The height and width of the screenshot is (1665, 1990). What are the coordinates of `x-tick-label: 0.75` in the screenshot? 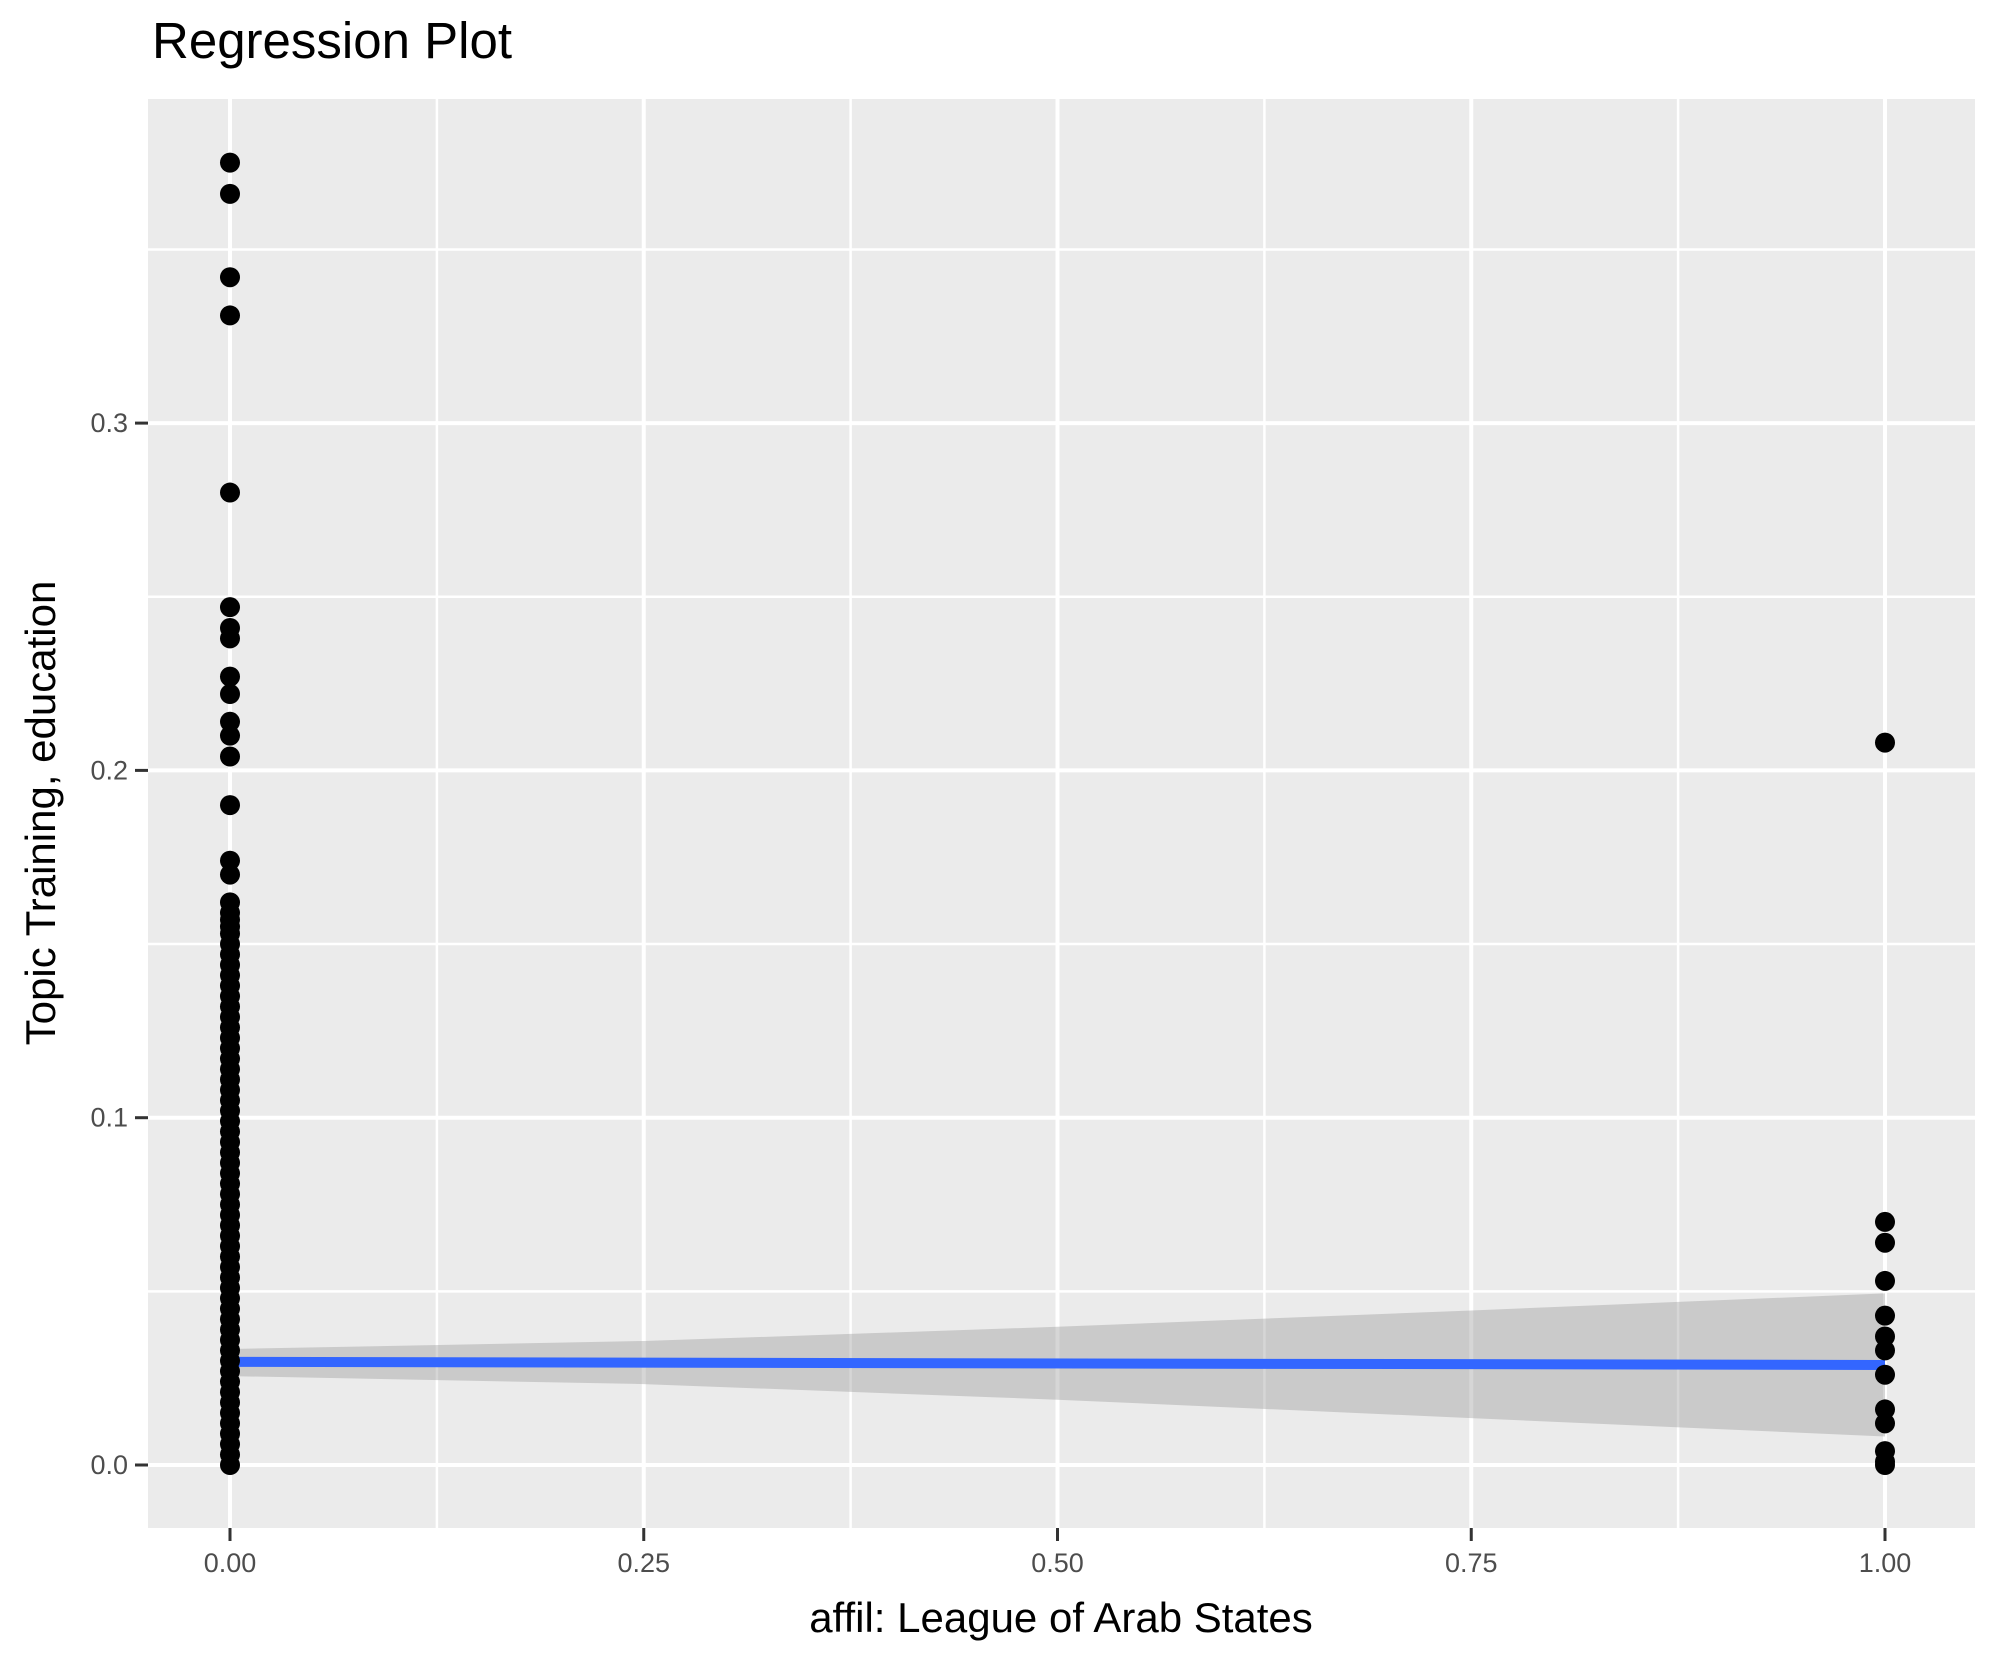 It's located at (1471, 1563).